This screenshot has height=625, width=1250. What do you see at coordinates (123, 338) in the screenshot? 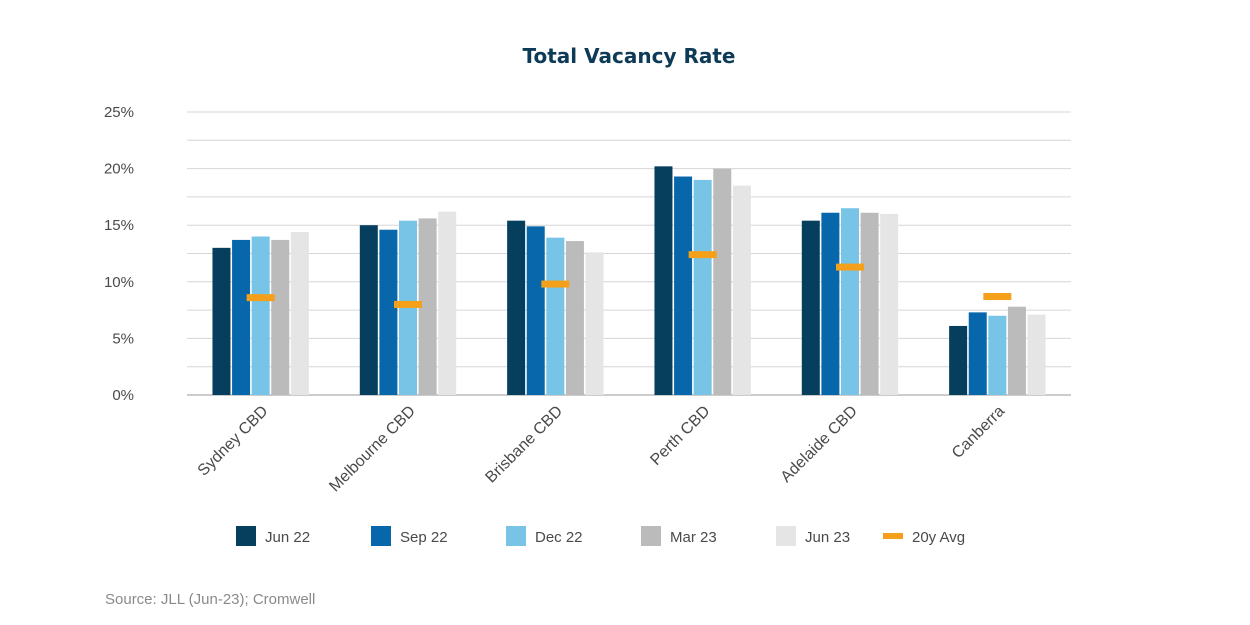
I see `y-tick-label: 5%` at bounding box center [123, 338].